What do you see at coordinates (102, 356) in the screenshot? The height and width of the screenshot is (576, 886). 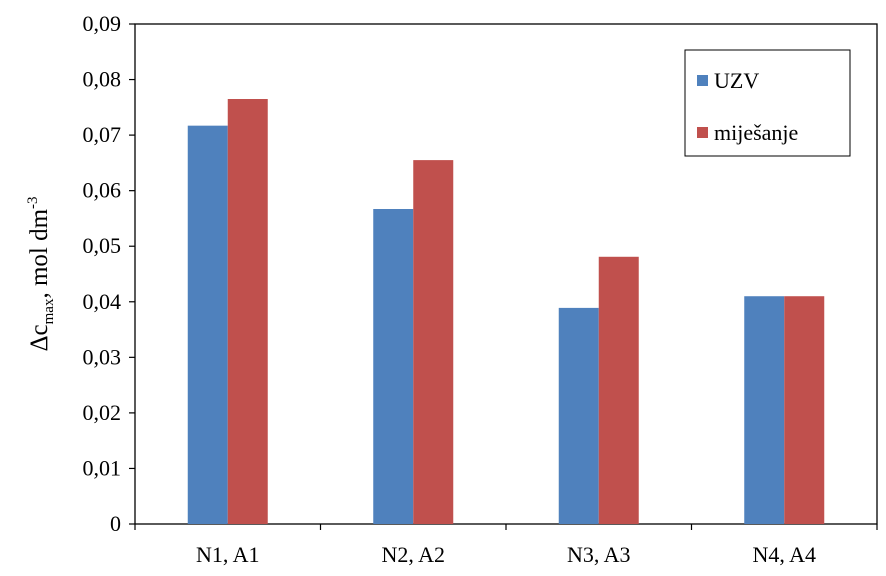 I see `y-tick-label: 0,03` at bounding box center [102, 356].